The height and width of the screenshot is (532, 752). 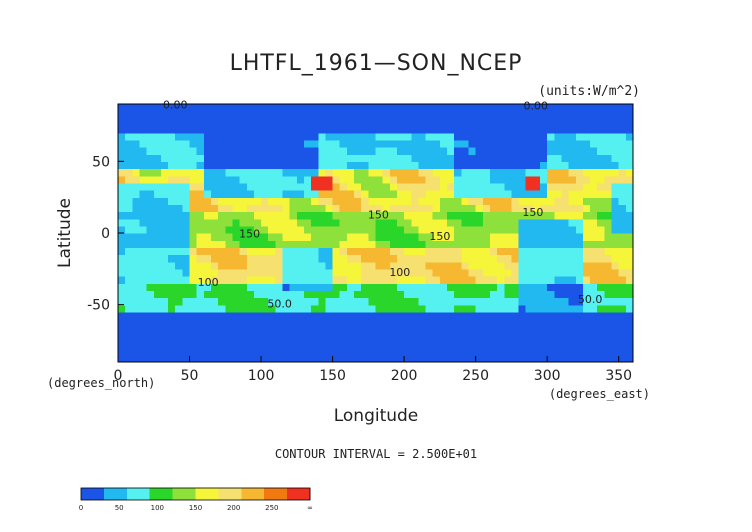 What do you see at coordinates (119, 508) in the screenshot?
I see `colorbar-label: 50` at bounding box center [119, 508].